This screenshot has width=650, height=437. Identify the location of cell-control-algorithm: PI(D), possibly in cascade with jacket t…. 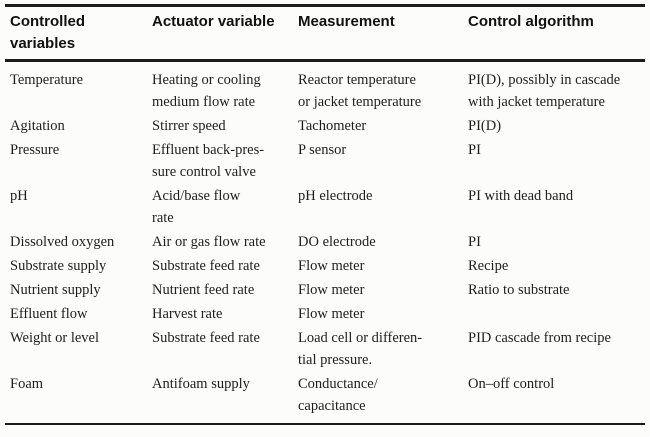
(544, 91).